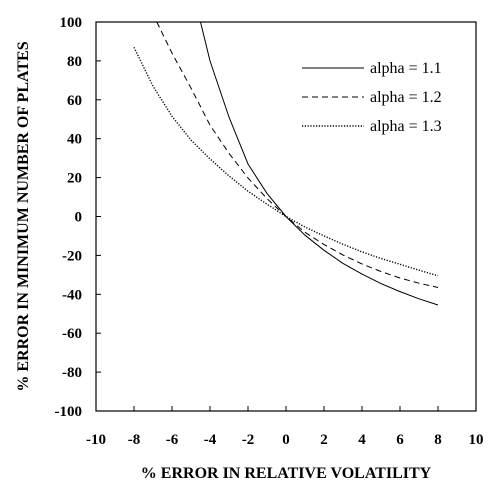 The image size is (488, 484). Describe the element at coordinates (286, 473) in the screenshot. I see `x-axis-title: % ERROR IN RELATIVE VOLATILITY` at that location.